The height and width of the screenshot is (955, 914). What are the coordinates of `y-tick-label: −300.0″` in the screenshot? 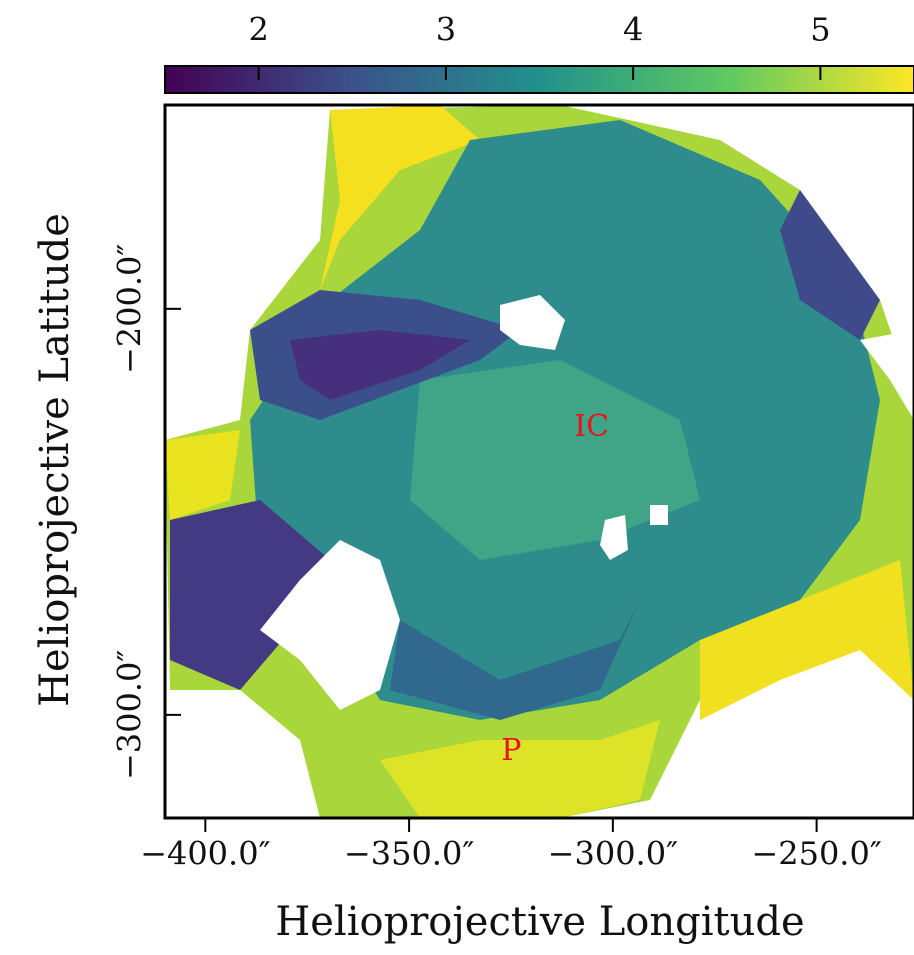 It's located at (130, 715).